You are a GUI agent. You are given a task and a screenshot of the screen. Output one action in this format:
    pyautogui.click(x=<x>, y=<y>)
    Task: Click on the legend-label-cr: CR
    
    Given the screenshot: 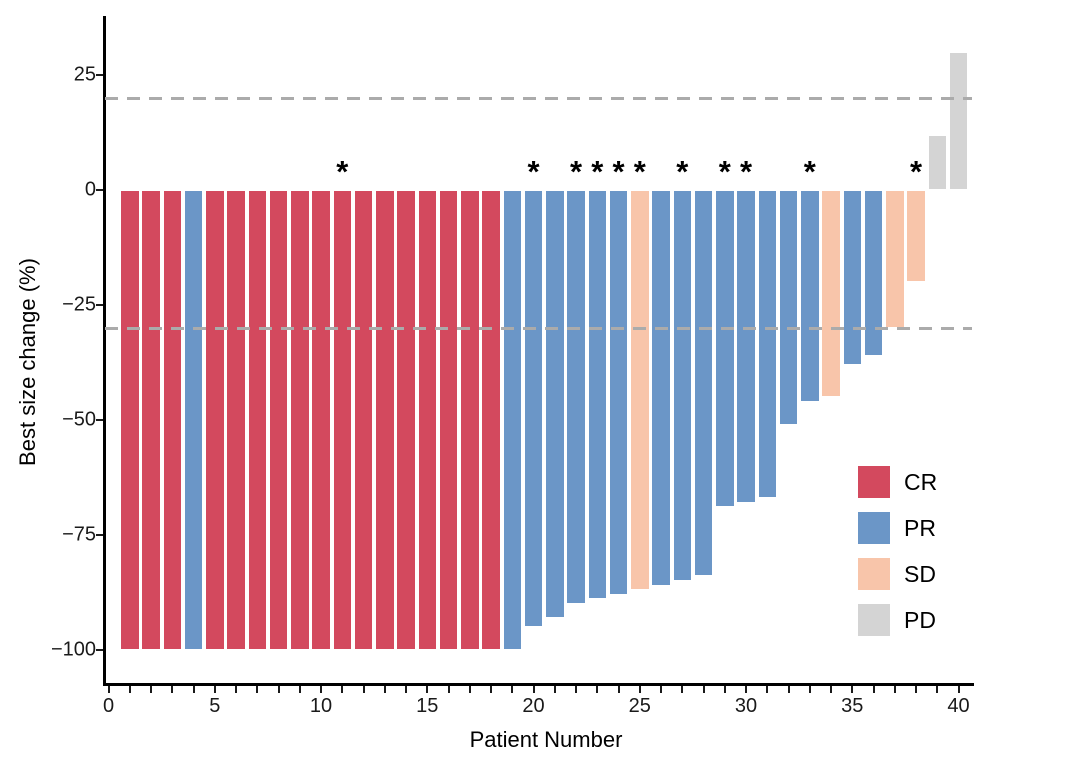 What is the action you would take?
    pyautogui.click(x=921, y=481)
    